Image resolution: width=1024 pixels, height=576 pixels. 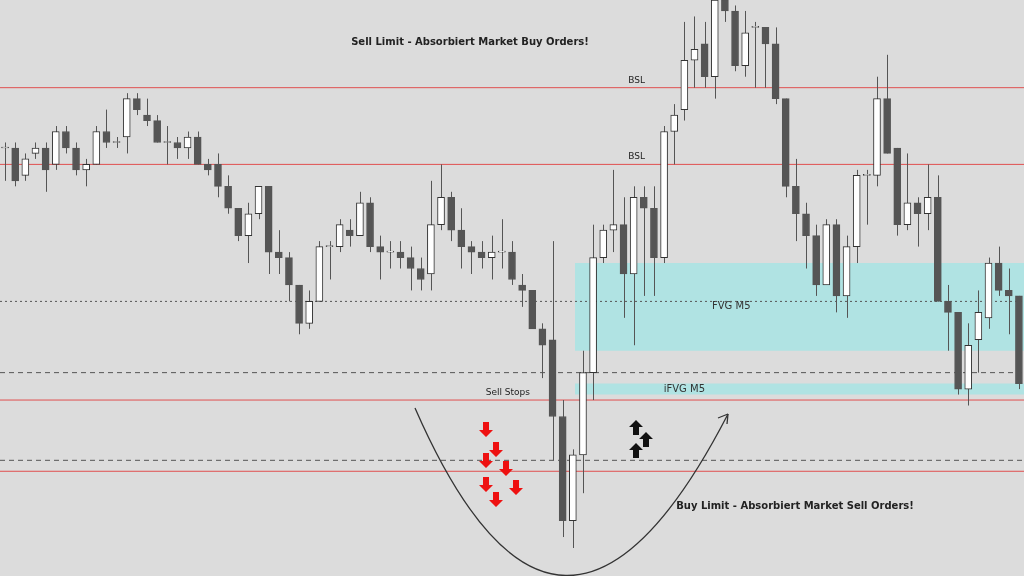 I want to click on annotation: Buy Limit - Absorbiert Market Sell Orders!, so click(x=795, y=505).